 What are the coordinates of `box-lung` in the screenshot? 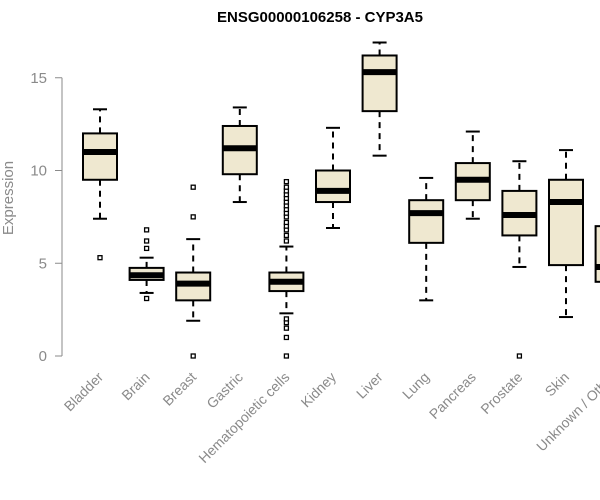 It's located at (426, 239).